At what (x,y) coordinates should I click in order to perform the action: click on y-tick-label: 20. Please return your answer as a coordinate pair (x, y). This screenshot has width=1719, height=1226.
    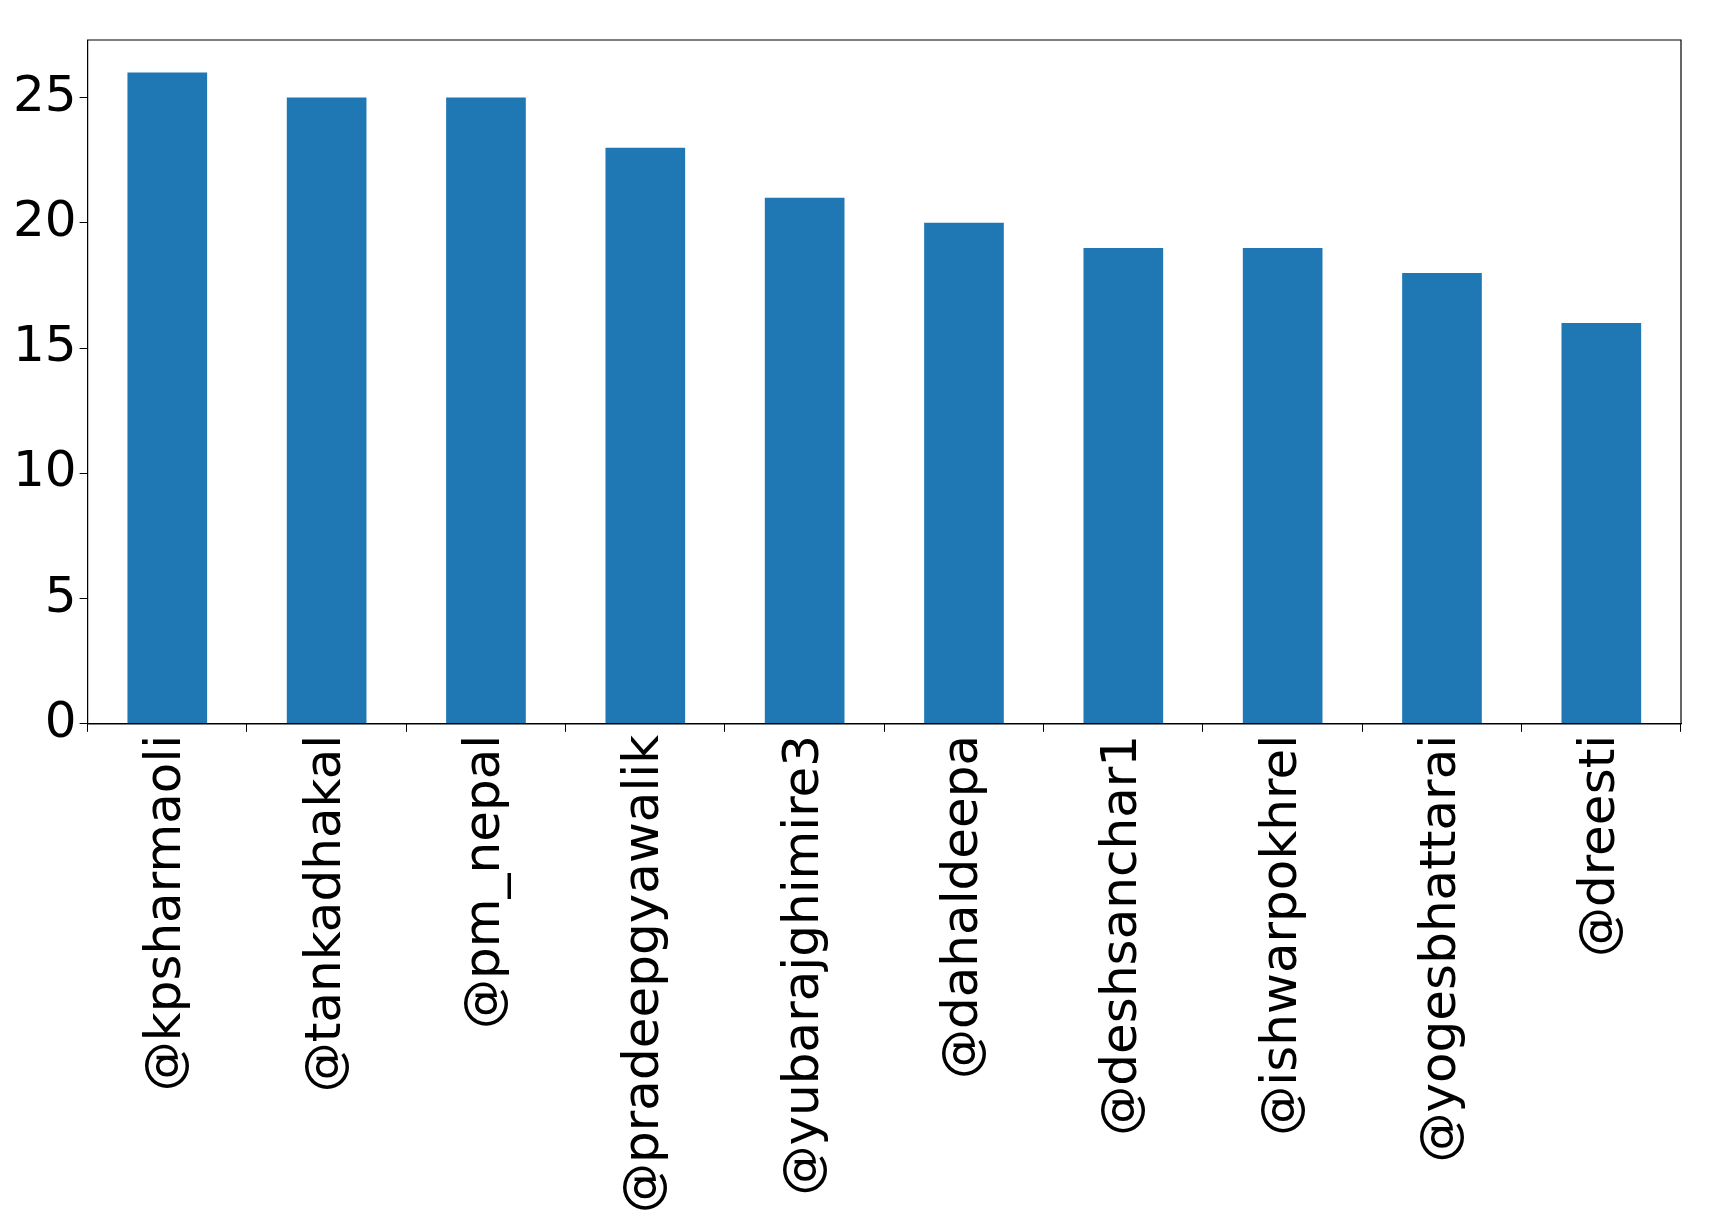
    Looking at the image, I should click on (45, 218).